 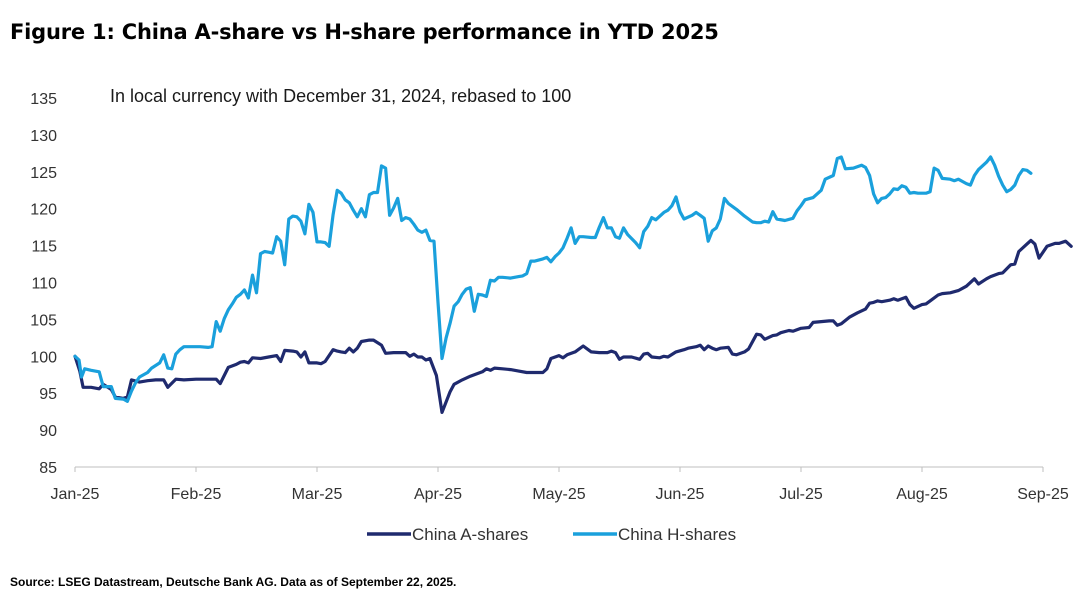 What do you see at coordinates (44, 247) in the screenshot?
I see `y-tick-label: 115` at bounding box center [44, 247].